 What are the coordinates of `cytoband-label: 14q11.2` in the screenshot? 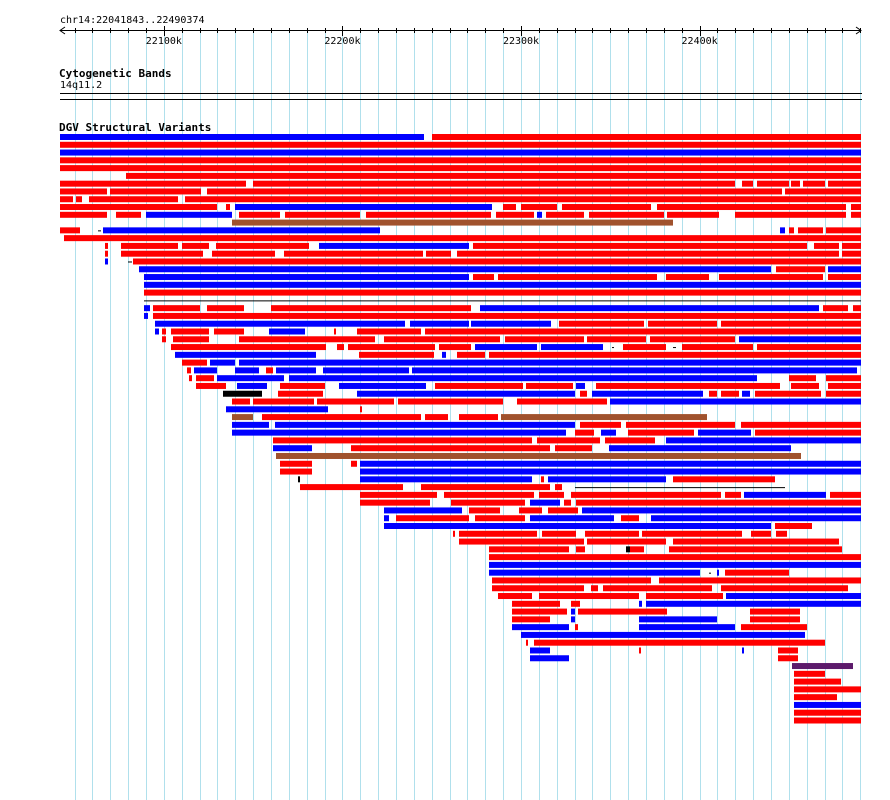 It's located at (81, 85).